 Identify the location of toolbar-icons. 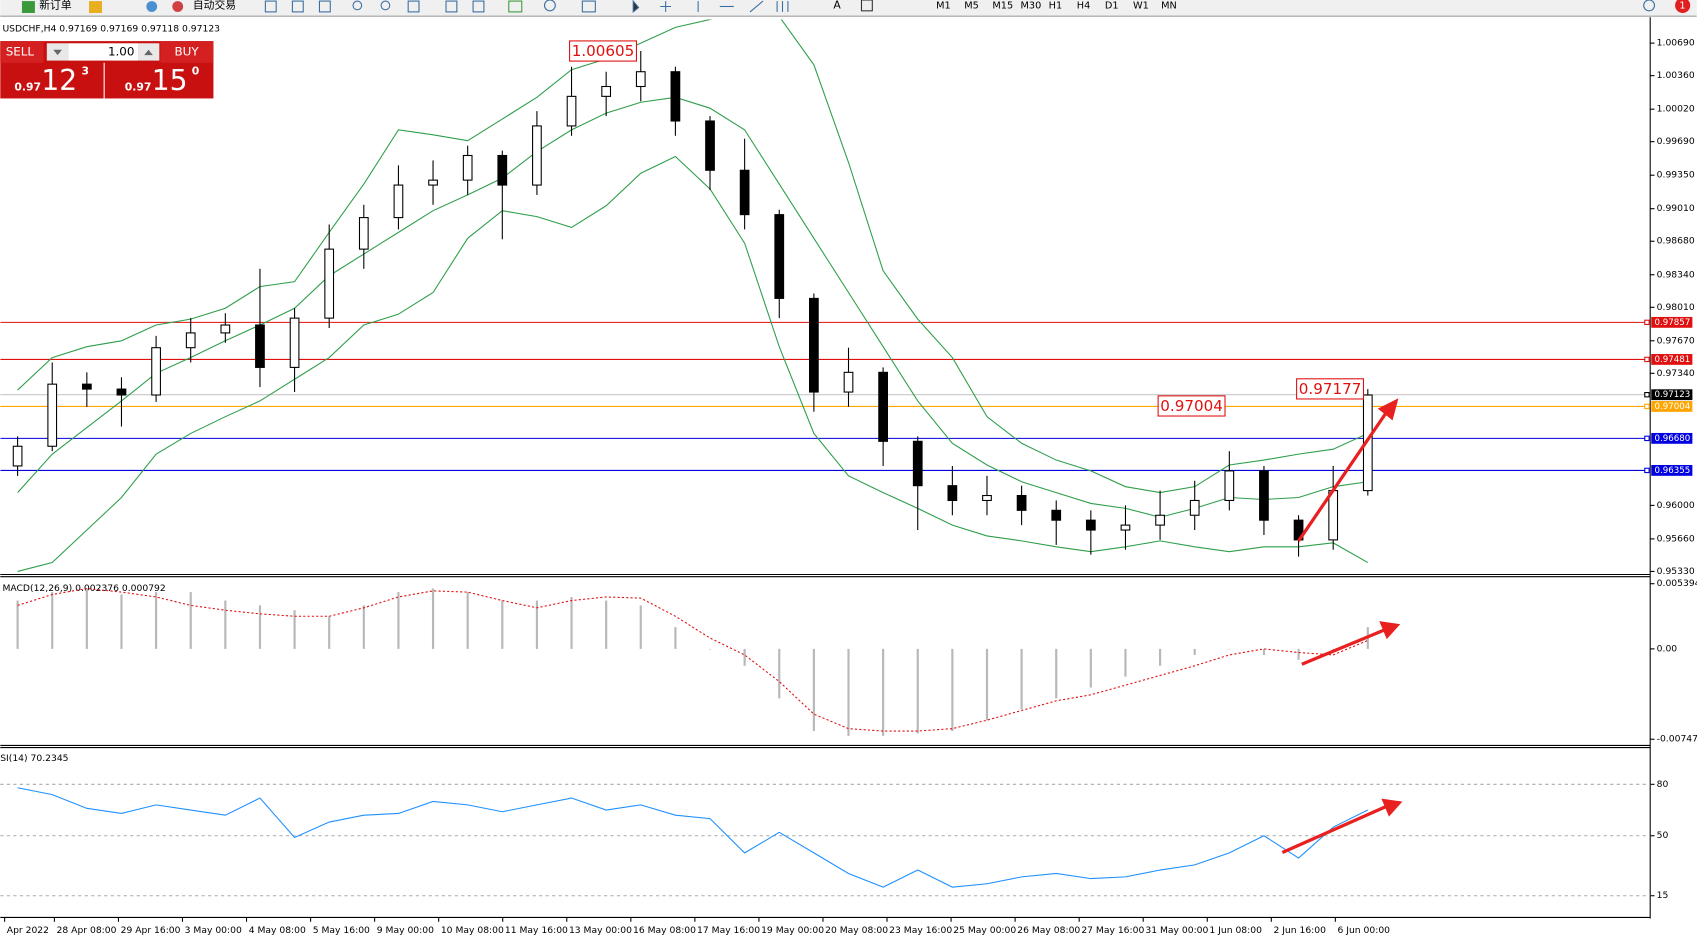
(526, 7).